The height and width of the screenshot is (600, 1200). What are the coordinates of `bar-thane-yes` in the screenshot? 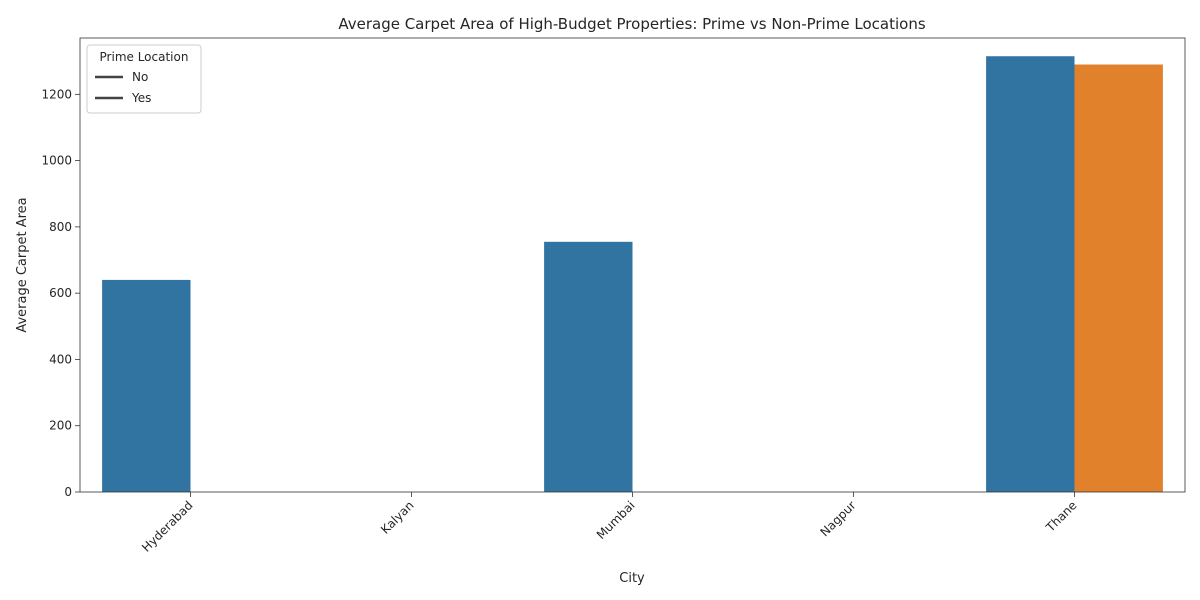 It's located at (1118, 278).